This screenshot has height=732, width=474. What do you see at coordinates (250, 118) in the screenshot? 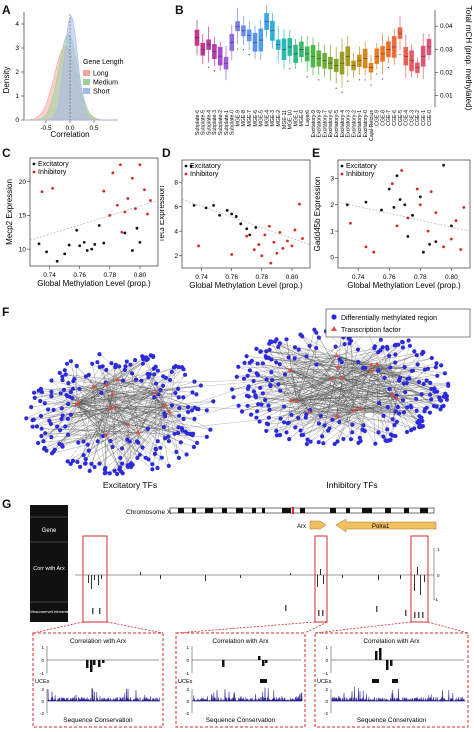
I see `panel-b-category-label: MGE-7` at bounding box center [250, 118].